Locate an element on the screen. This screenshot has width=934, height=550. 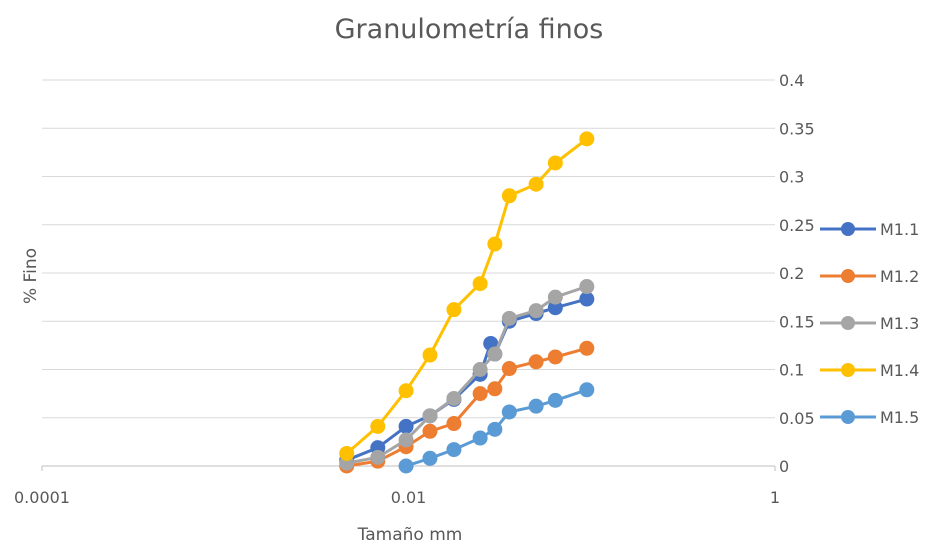
y-tick-label: 0.3 is located at coordinates (791, 177).